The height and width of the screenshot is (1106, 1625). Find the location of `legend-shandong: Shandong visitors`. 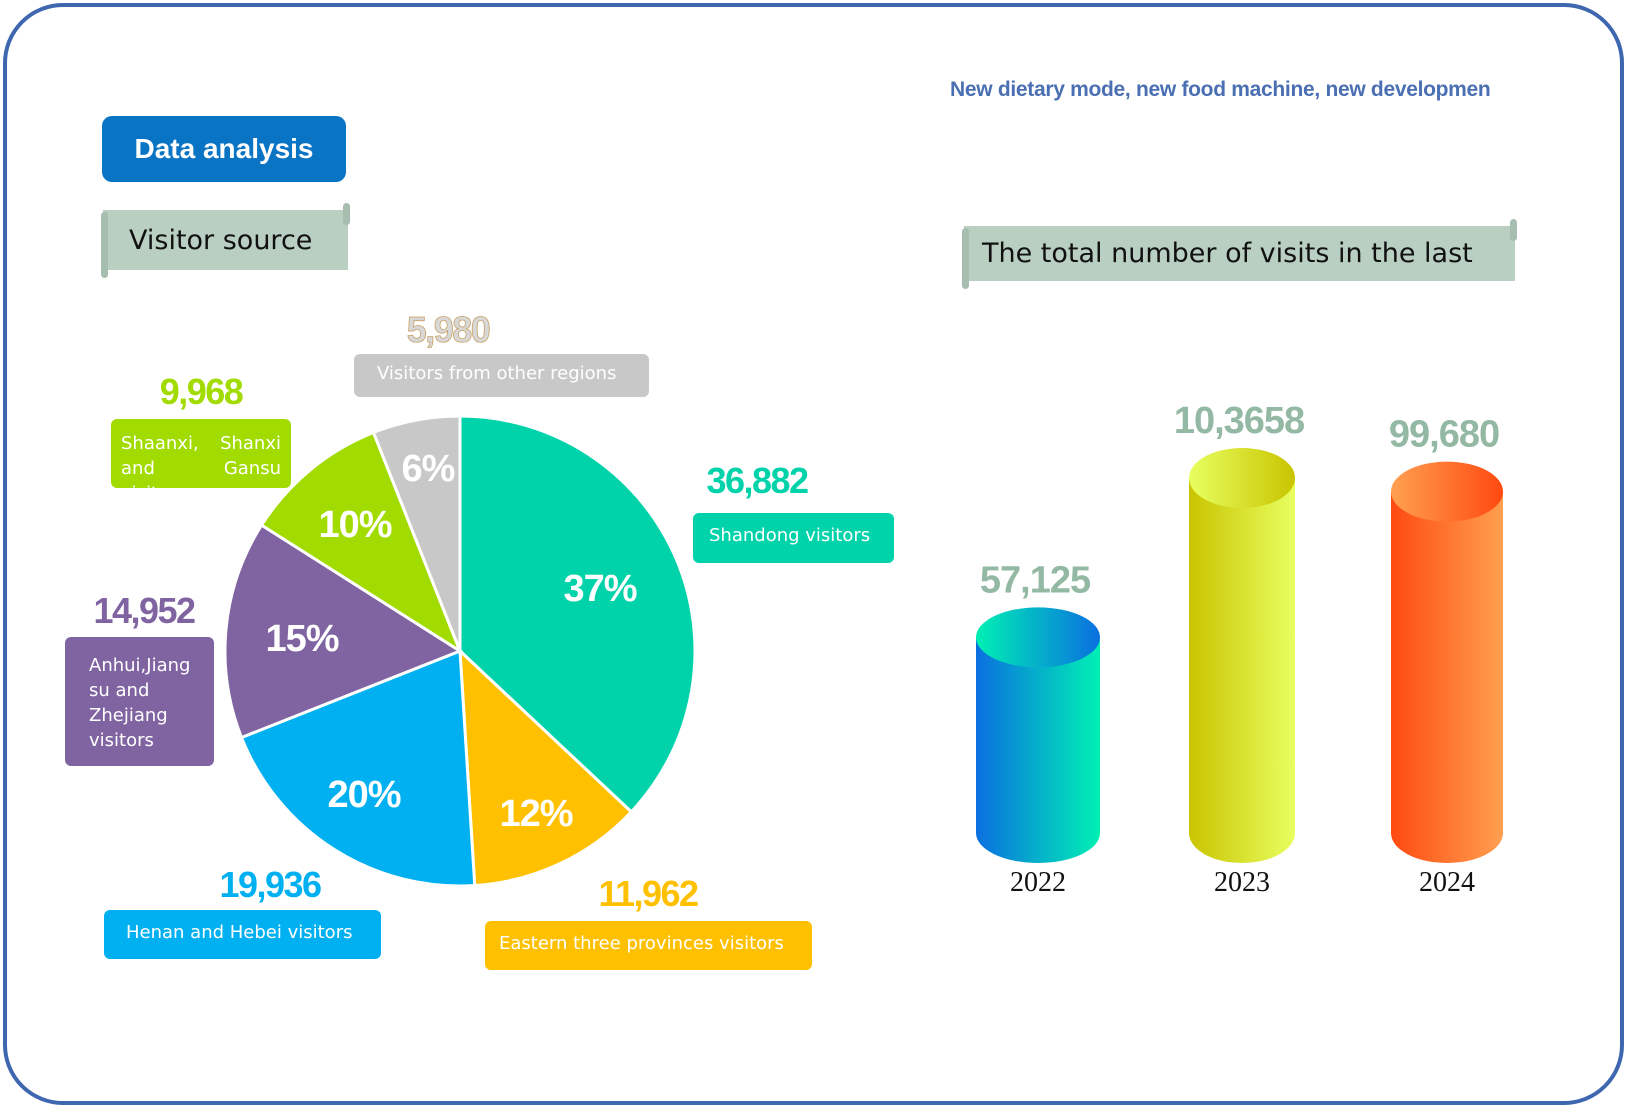

legend-shandong: Shandong visitors is located at coordinates (793, 538).